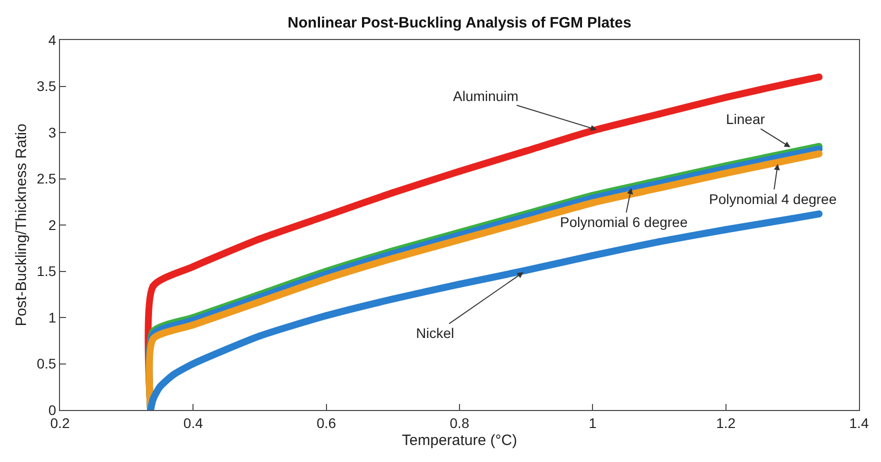 The height and width of the screenshot is (462, 881). Describe the element at coordinates (326, 422) in the screenshot. I see `x-tick-label: 0.6` at that location.